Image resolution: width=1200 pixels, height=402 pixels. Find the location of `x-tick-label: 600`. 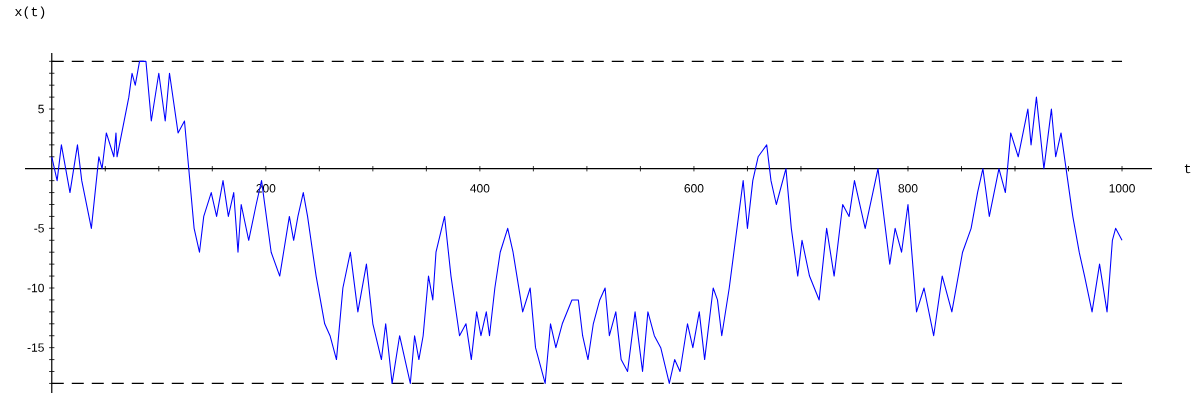

x-tick-label: 600 is located at coordinates (694, 188).